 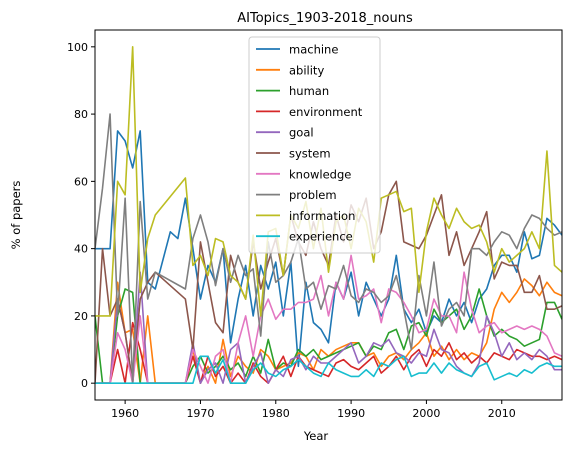 I want to click on legend-label-ability: ability, so click(x=306, y=70).